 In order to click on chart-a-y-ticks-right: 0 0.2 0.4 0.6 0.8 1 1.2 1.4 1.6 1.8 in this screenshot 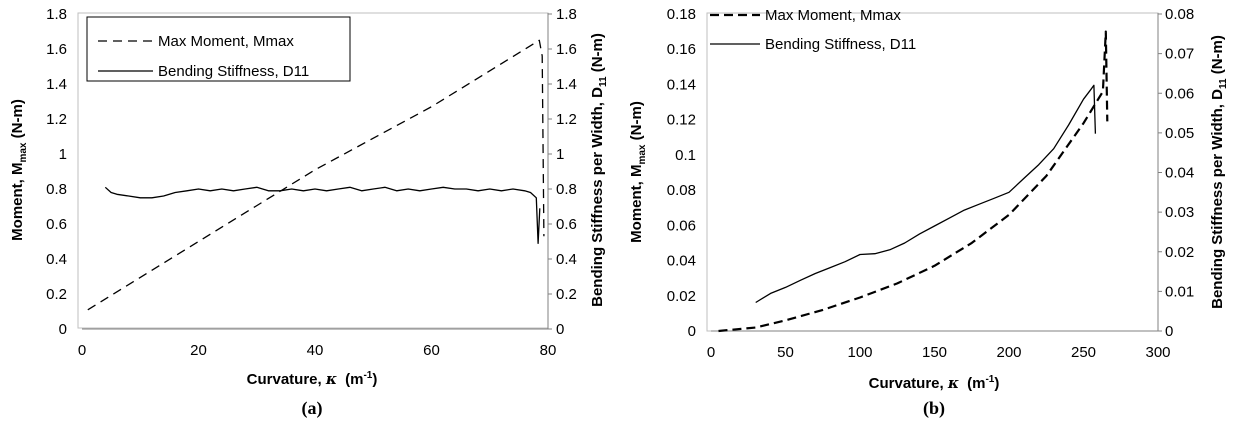, I will do `click(562, 172)`.